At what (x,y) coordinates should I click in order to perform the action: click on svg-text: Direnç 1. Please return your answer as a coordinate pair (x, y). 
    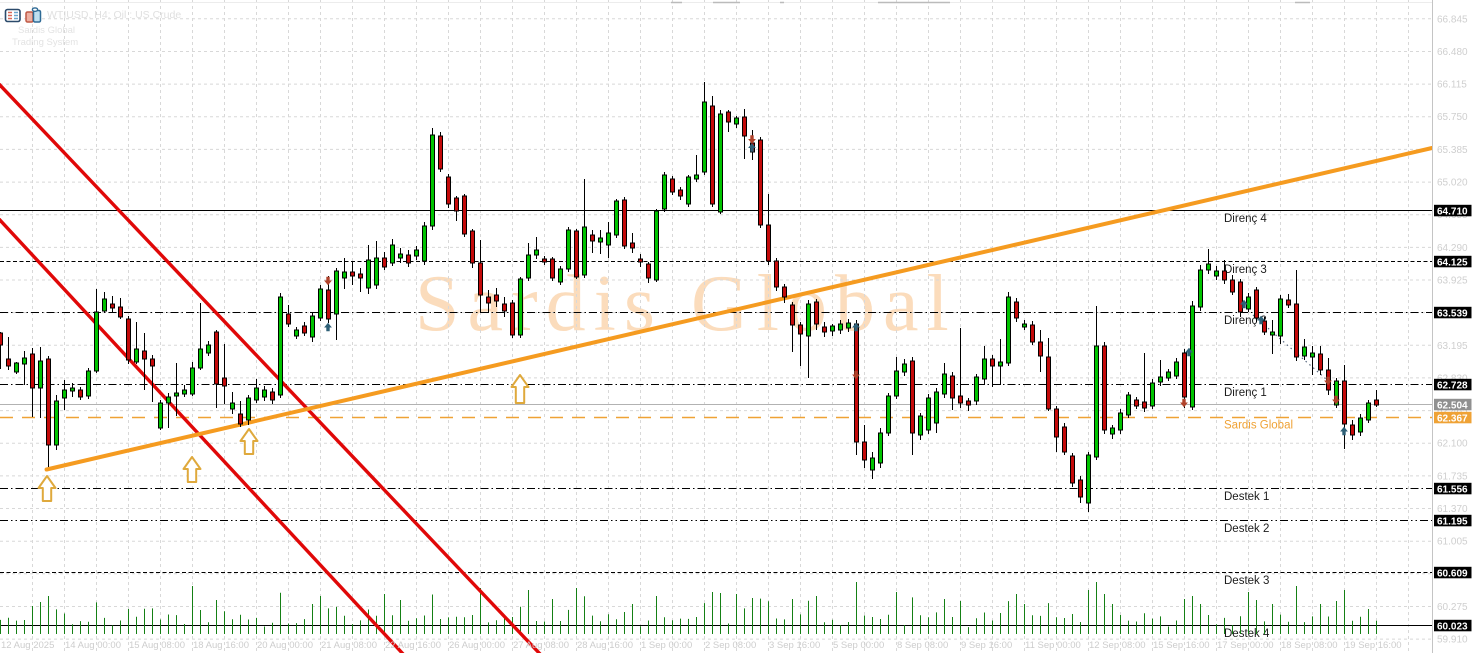
    Looking at the image, I should click on (1245, 393).